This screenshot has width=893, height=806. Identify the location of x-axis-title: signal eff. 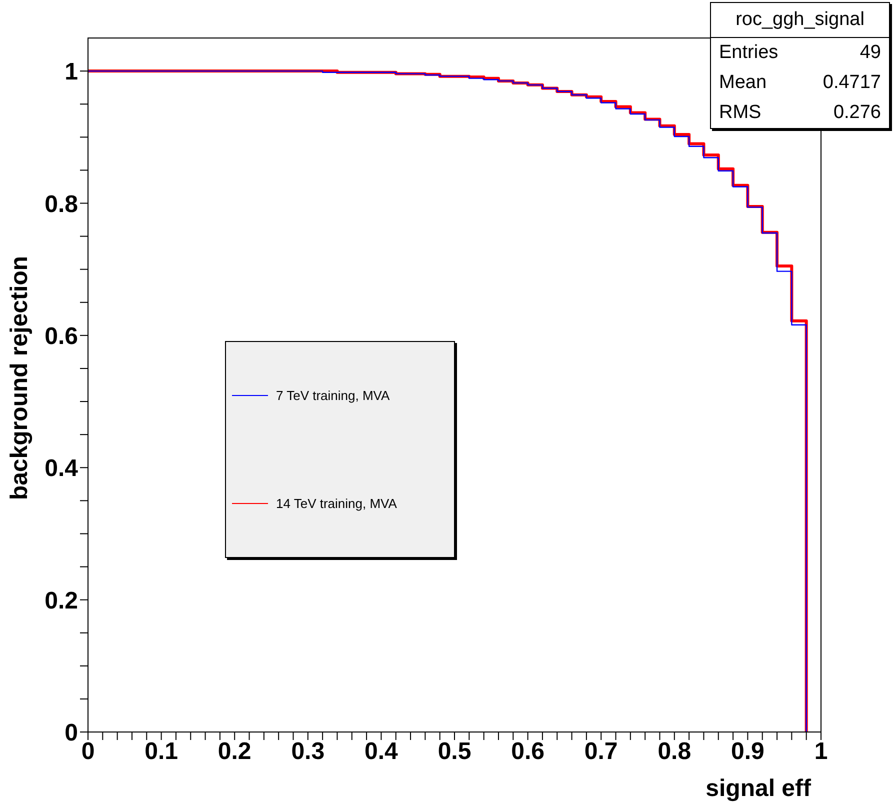
(759, 788).